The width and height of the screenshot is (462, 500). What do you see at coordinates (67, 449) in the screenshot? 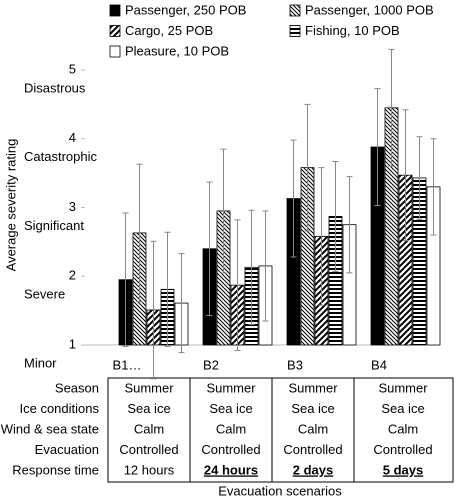
I see `table-row-label: Evacuation` at bounding box center [67, 449].